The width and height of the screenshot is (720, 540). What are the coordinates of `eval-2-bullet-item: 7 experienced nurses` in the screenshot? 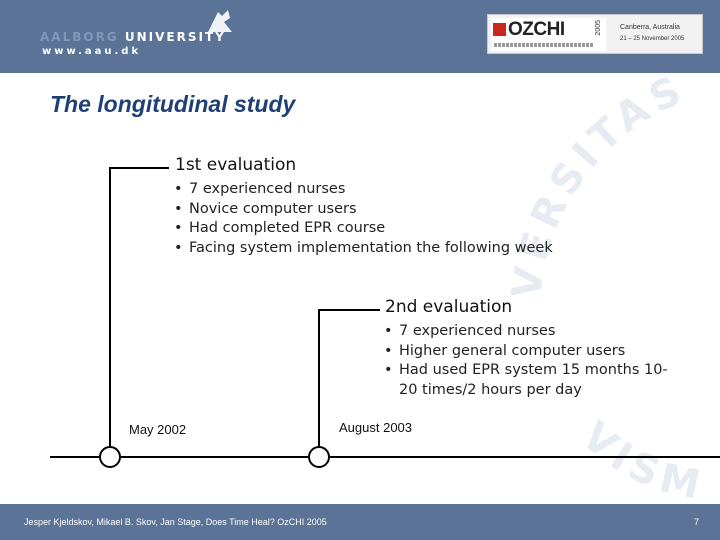 It's located at (529, 332).